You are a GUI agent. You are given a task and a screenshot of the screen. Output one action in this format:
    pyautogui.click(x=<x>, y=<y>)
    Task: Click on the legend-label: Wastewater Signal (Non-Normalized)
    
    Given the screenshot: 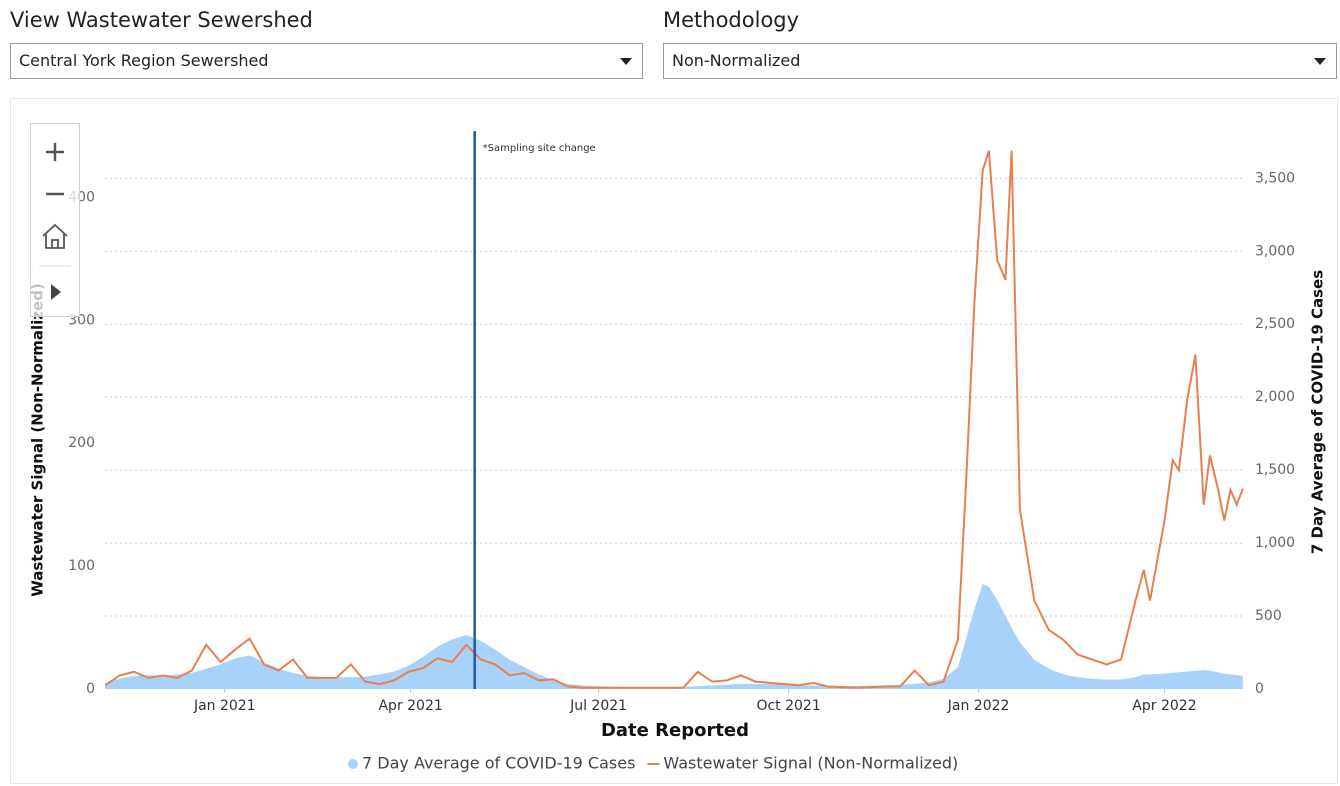 What is the action you would take?
    pyautogui.click(x=810, y=763)
    